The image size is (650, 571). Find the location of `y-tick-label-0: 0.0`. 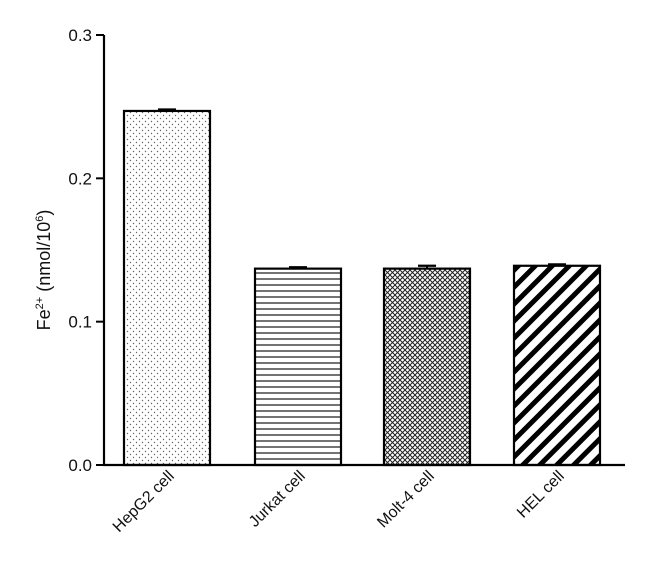

y-tick-label-0: 0.0 is located at coordinates (80, 465).